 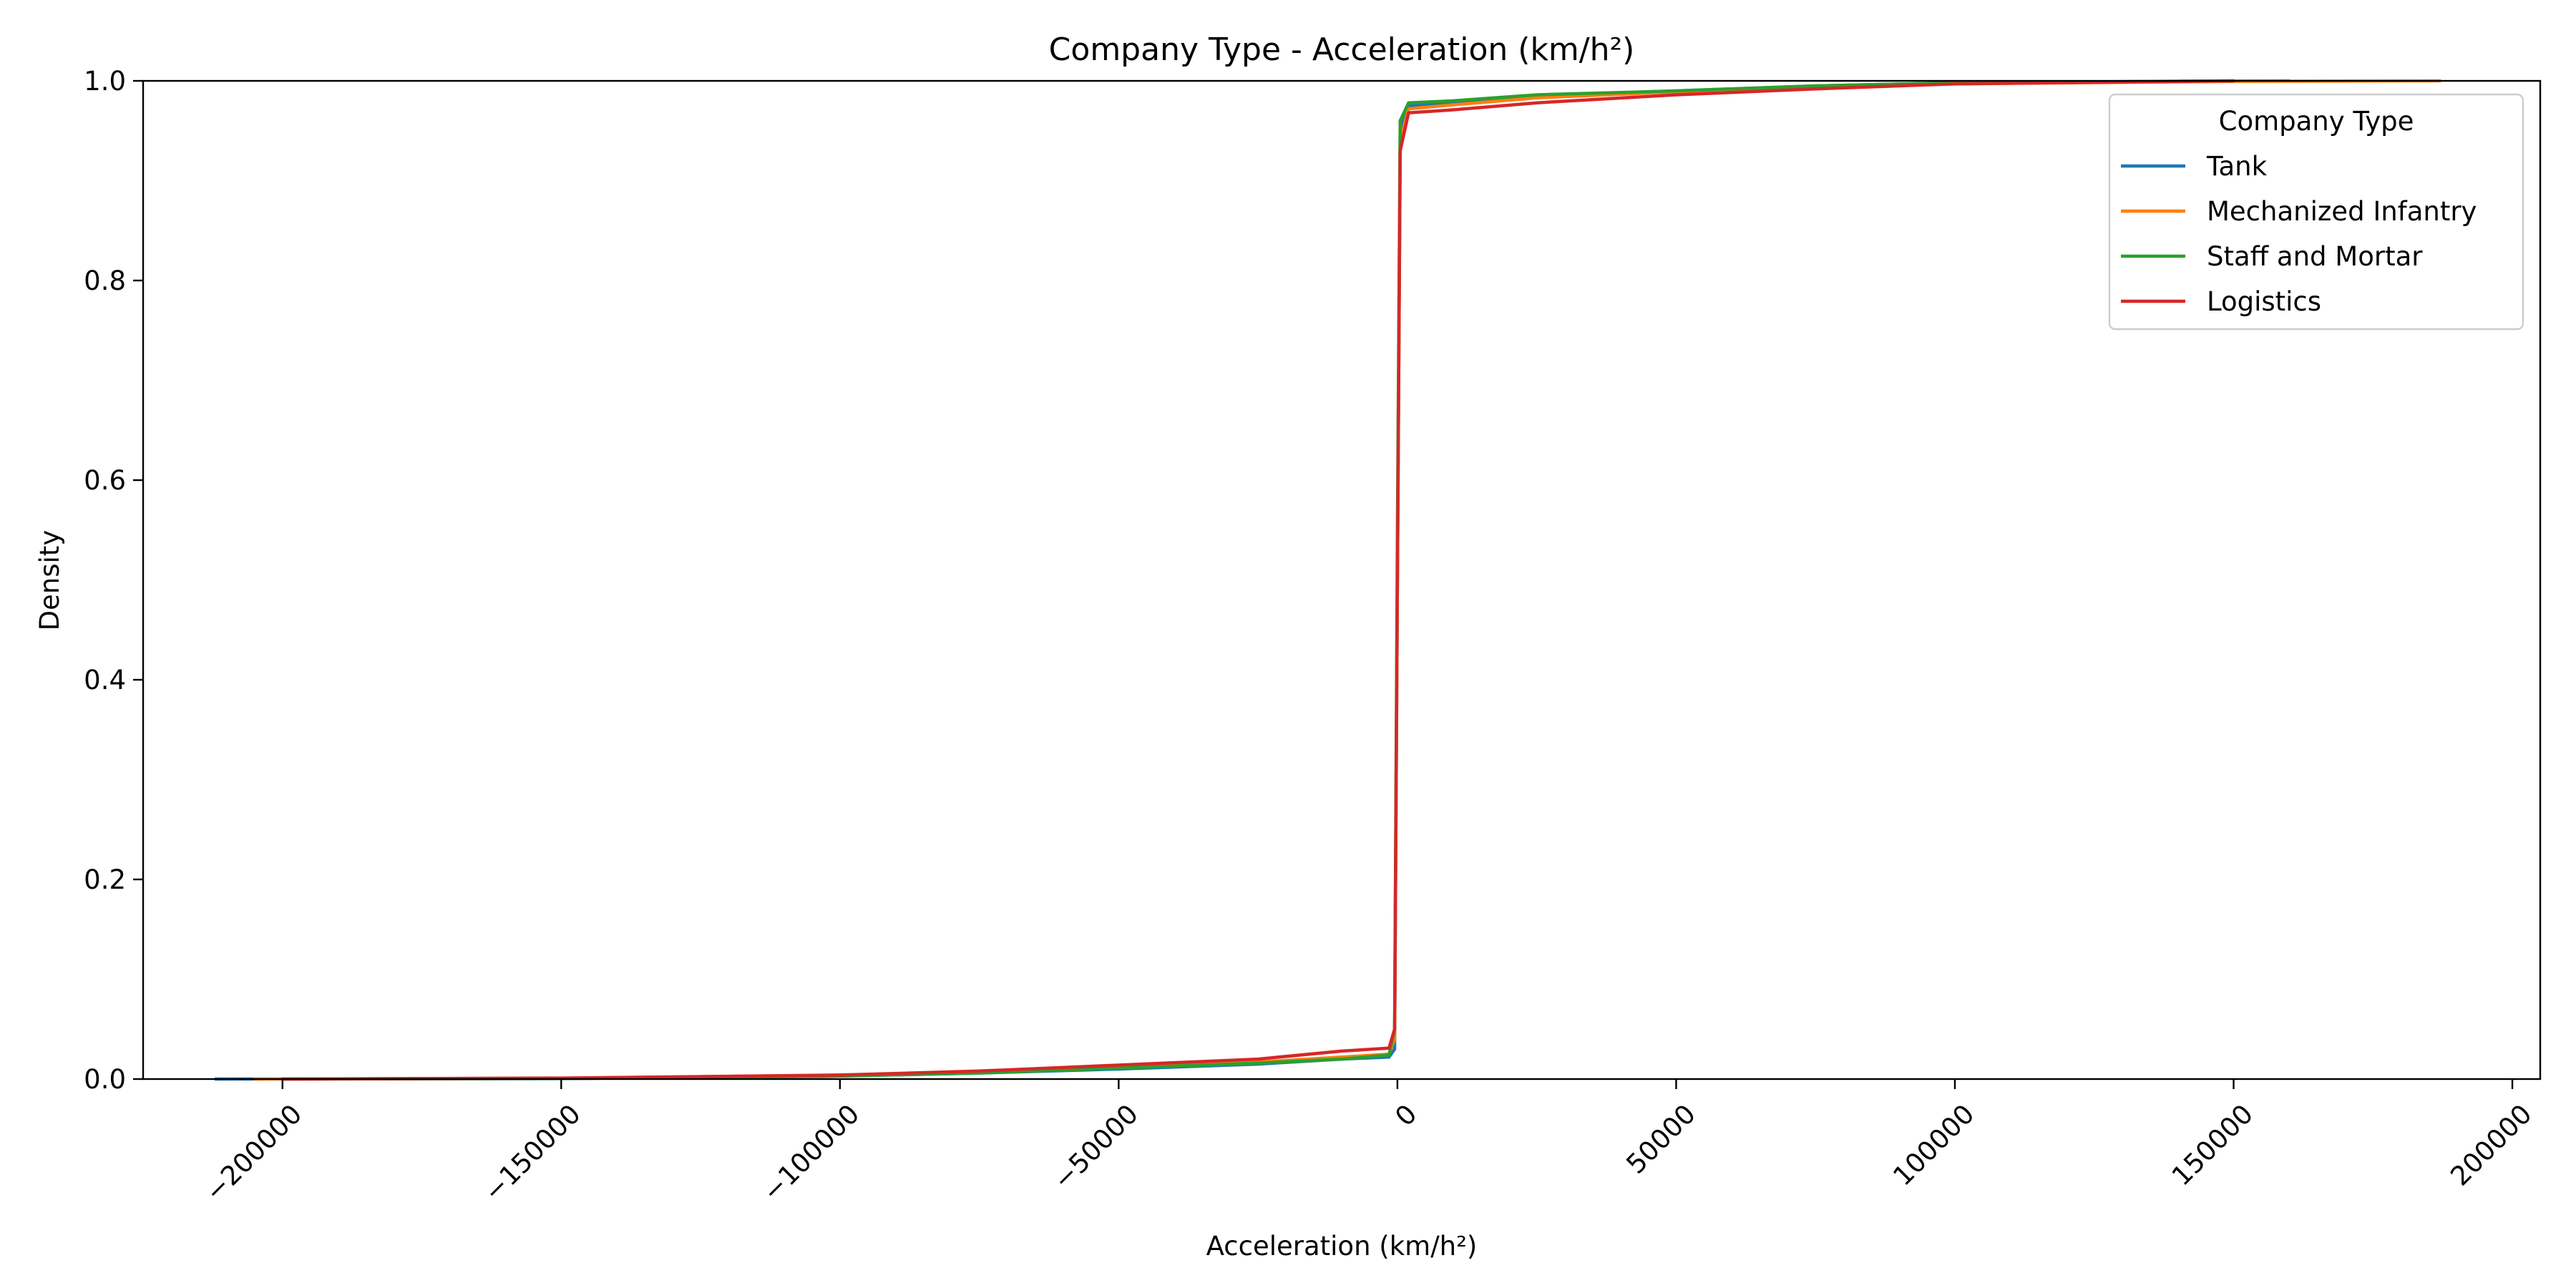 I want to click on legend-label-0: Tank, so click(x=2237, y=166).